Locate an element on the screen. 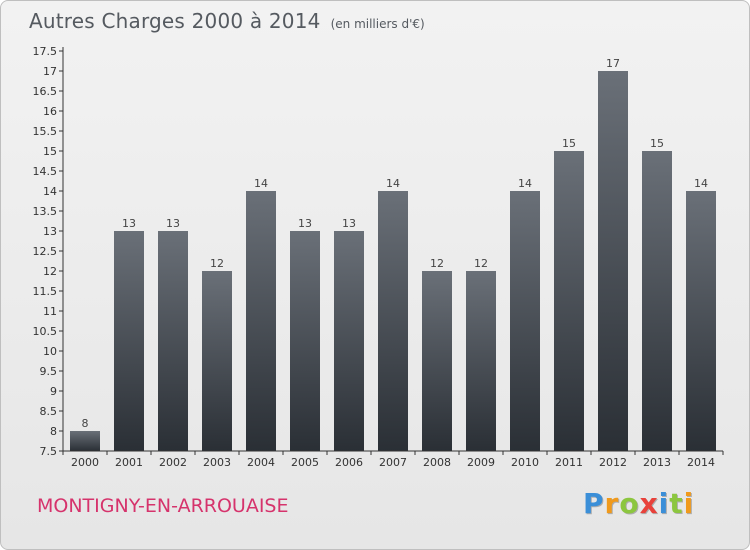 This screenshot has height=550, width=750. logo-letter: P is located at coordinates (594, 503).